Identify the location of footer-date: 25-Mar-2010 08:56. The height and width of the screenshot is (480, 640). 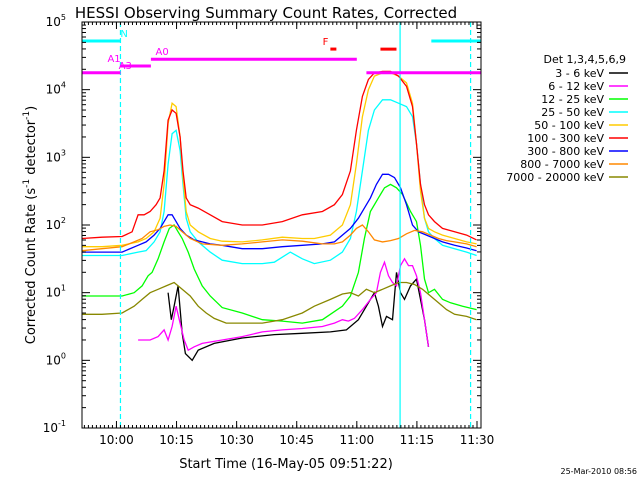
(599, 471).